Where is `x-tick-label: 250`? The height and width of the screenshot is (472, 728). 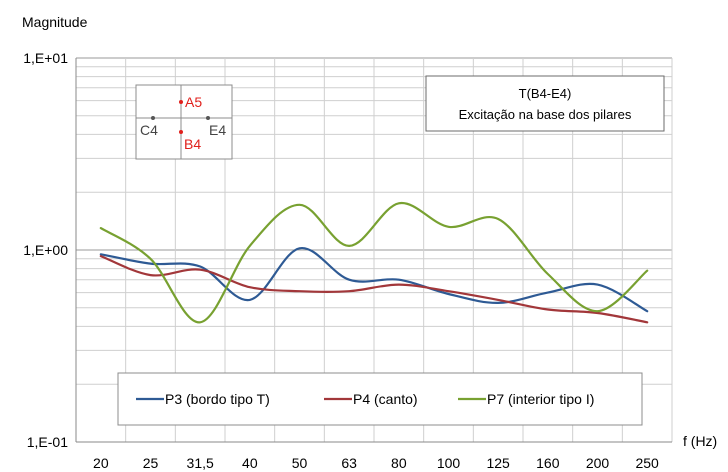
x-tick-label: 250 is located at coordinates (647, 463).